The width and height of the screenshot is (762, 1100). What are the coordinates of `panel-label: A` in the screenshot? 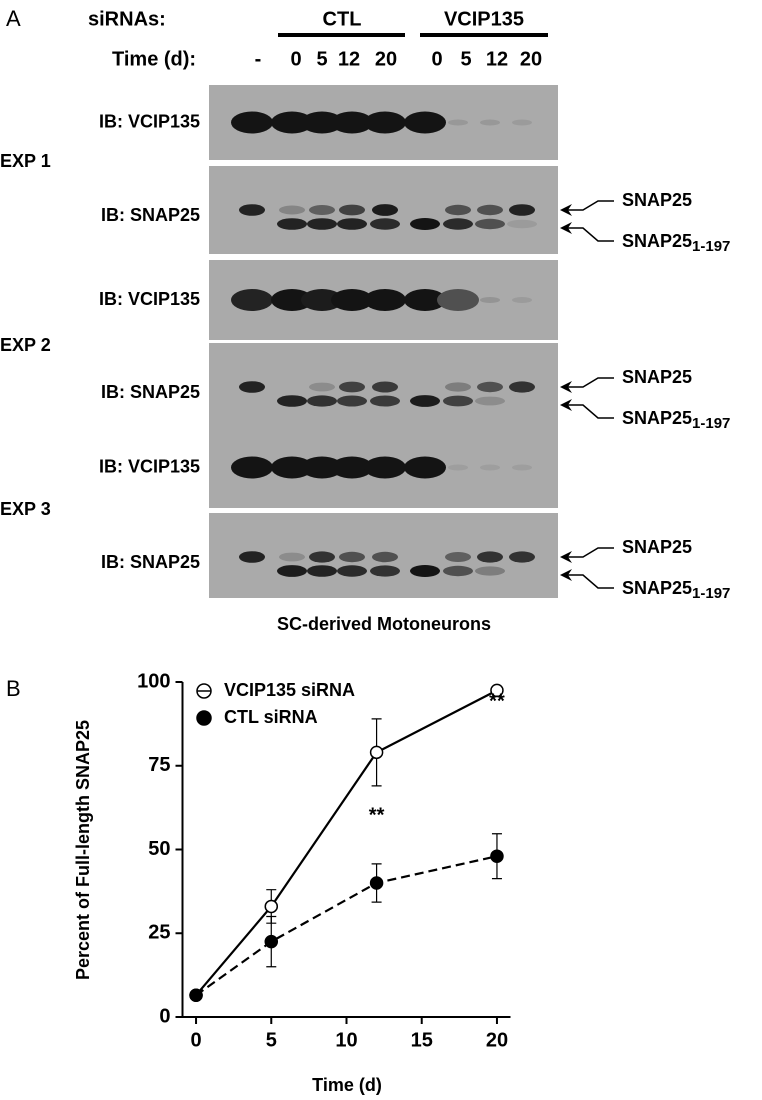 It's located at (13, 18).